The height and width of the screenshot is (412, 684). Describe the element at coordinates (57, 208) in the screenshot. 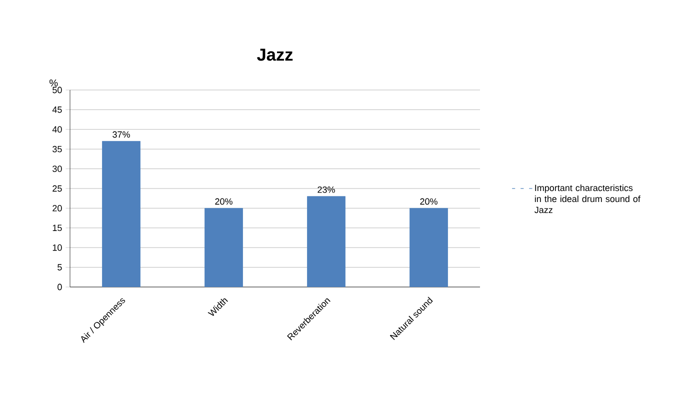

I see `y-tick-label: 20` at that location.